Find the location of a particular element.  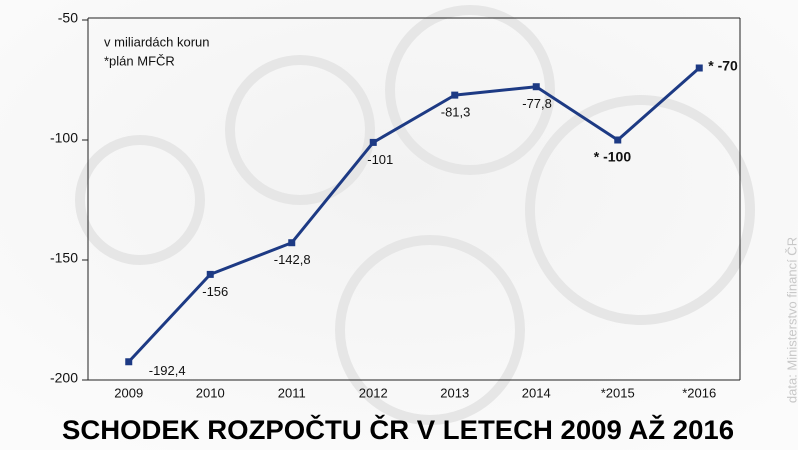

x-tick-label: *2015 is located at coordinates (618, 392).